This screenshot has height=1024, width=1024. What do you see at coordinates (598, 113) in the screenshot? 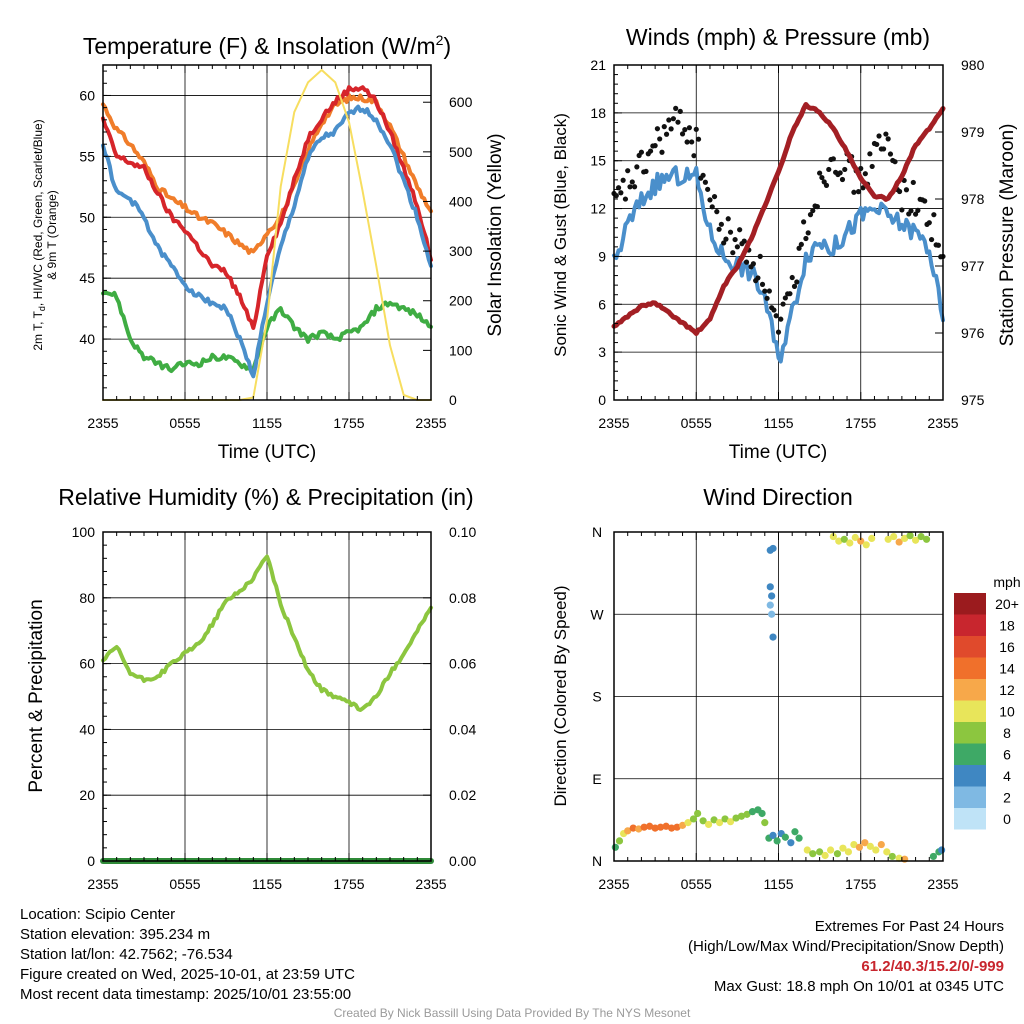
I see `y-tick-label: 18` at bounding box center [598, 113].